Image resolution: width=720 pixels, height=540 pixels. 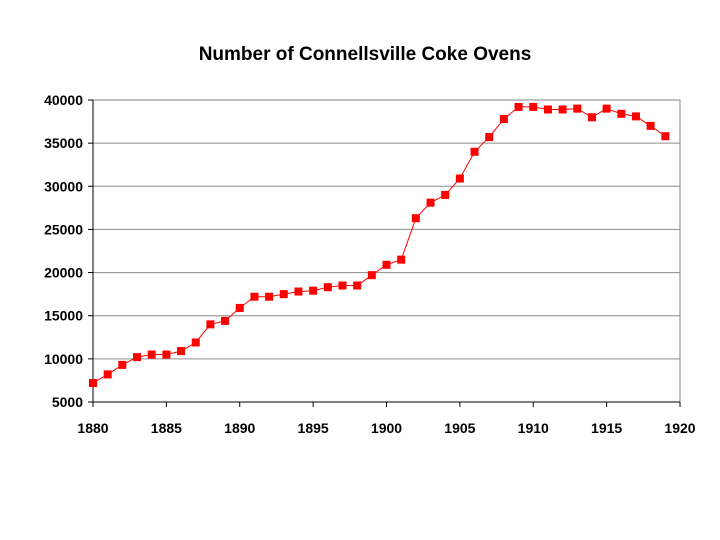 What do you see at coordinates (679, 428) in the screenshot?
I see `x-tick-label: 1920` at bounding box center [679, 428].